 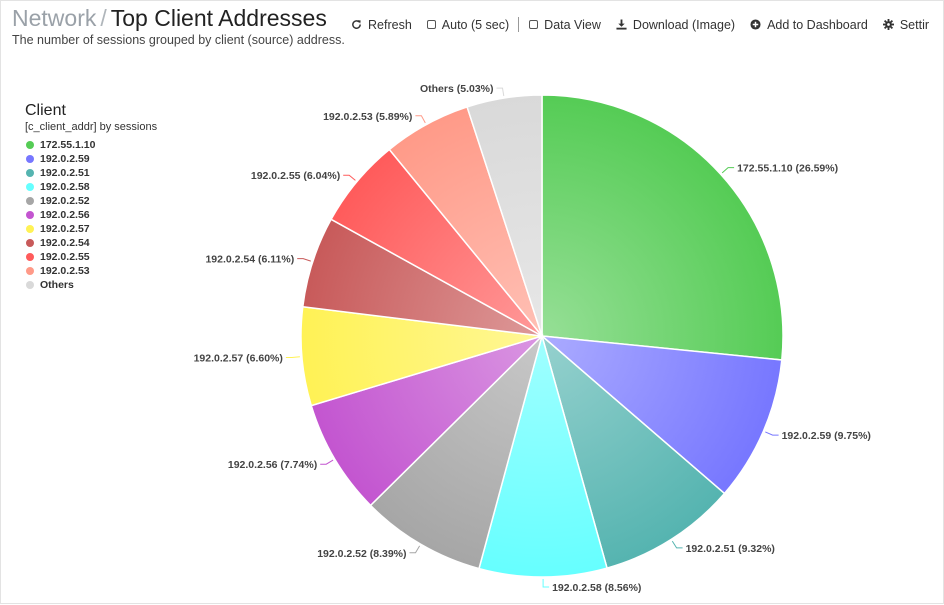 What do you see at coordinates (65, 271) in the screenshot?
I see `legend-label: 192.0.2.53` at bounding box center [65, 271].